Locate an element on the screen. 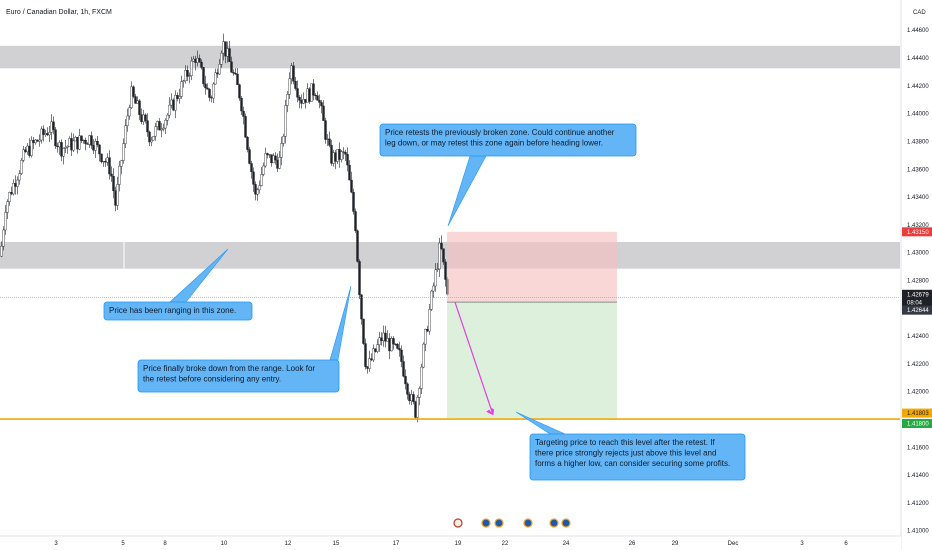 This screenshot has width=932, height=550. zone-upper-resistance is located at coordinates (450, 57).